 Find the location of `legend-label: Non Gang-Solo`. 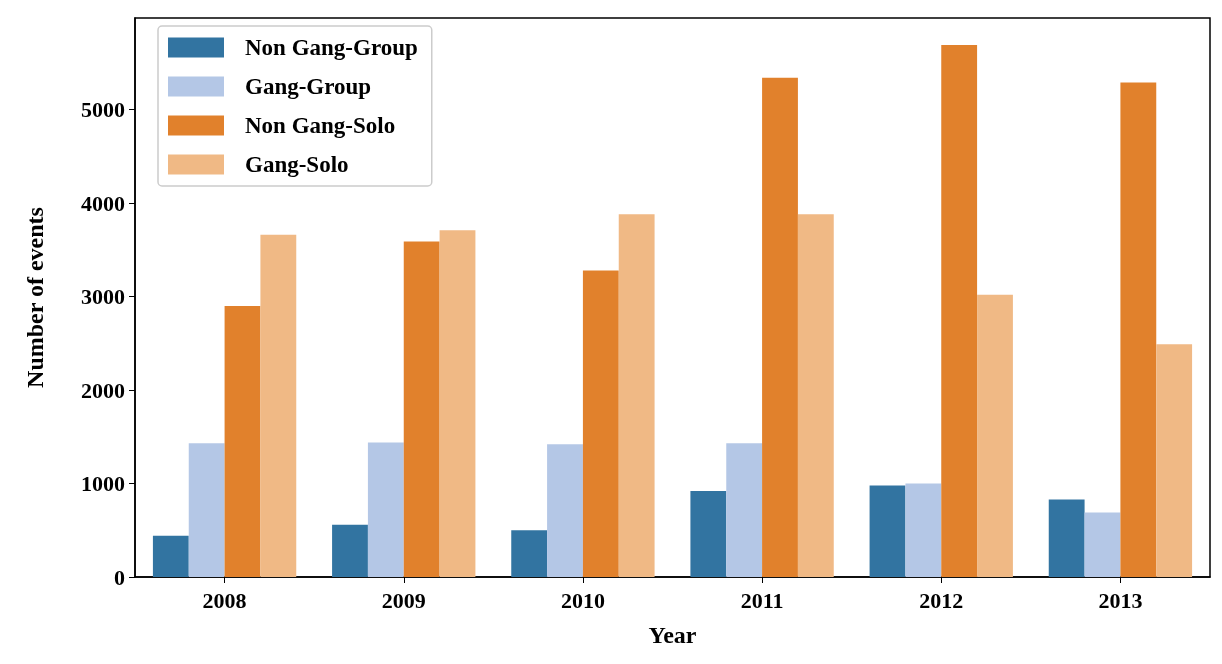

legend-label: Non Gang-Solo is located at coordinates (320, 125).